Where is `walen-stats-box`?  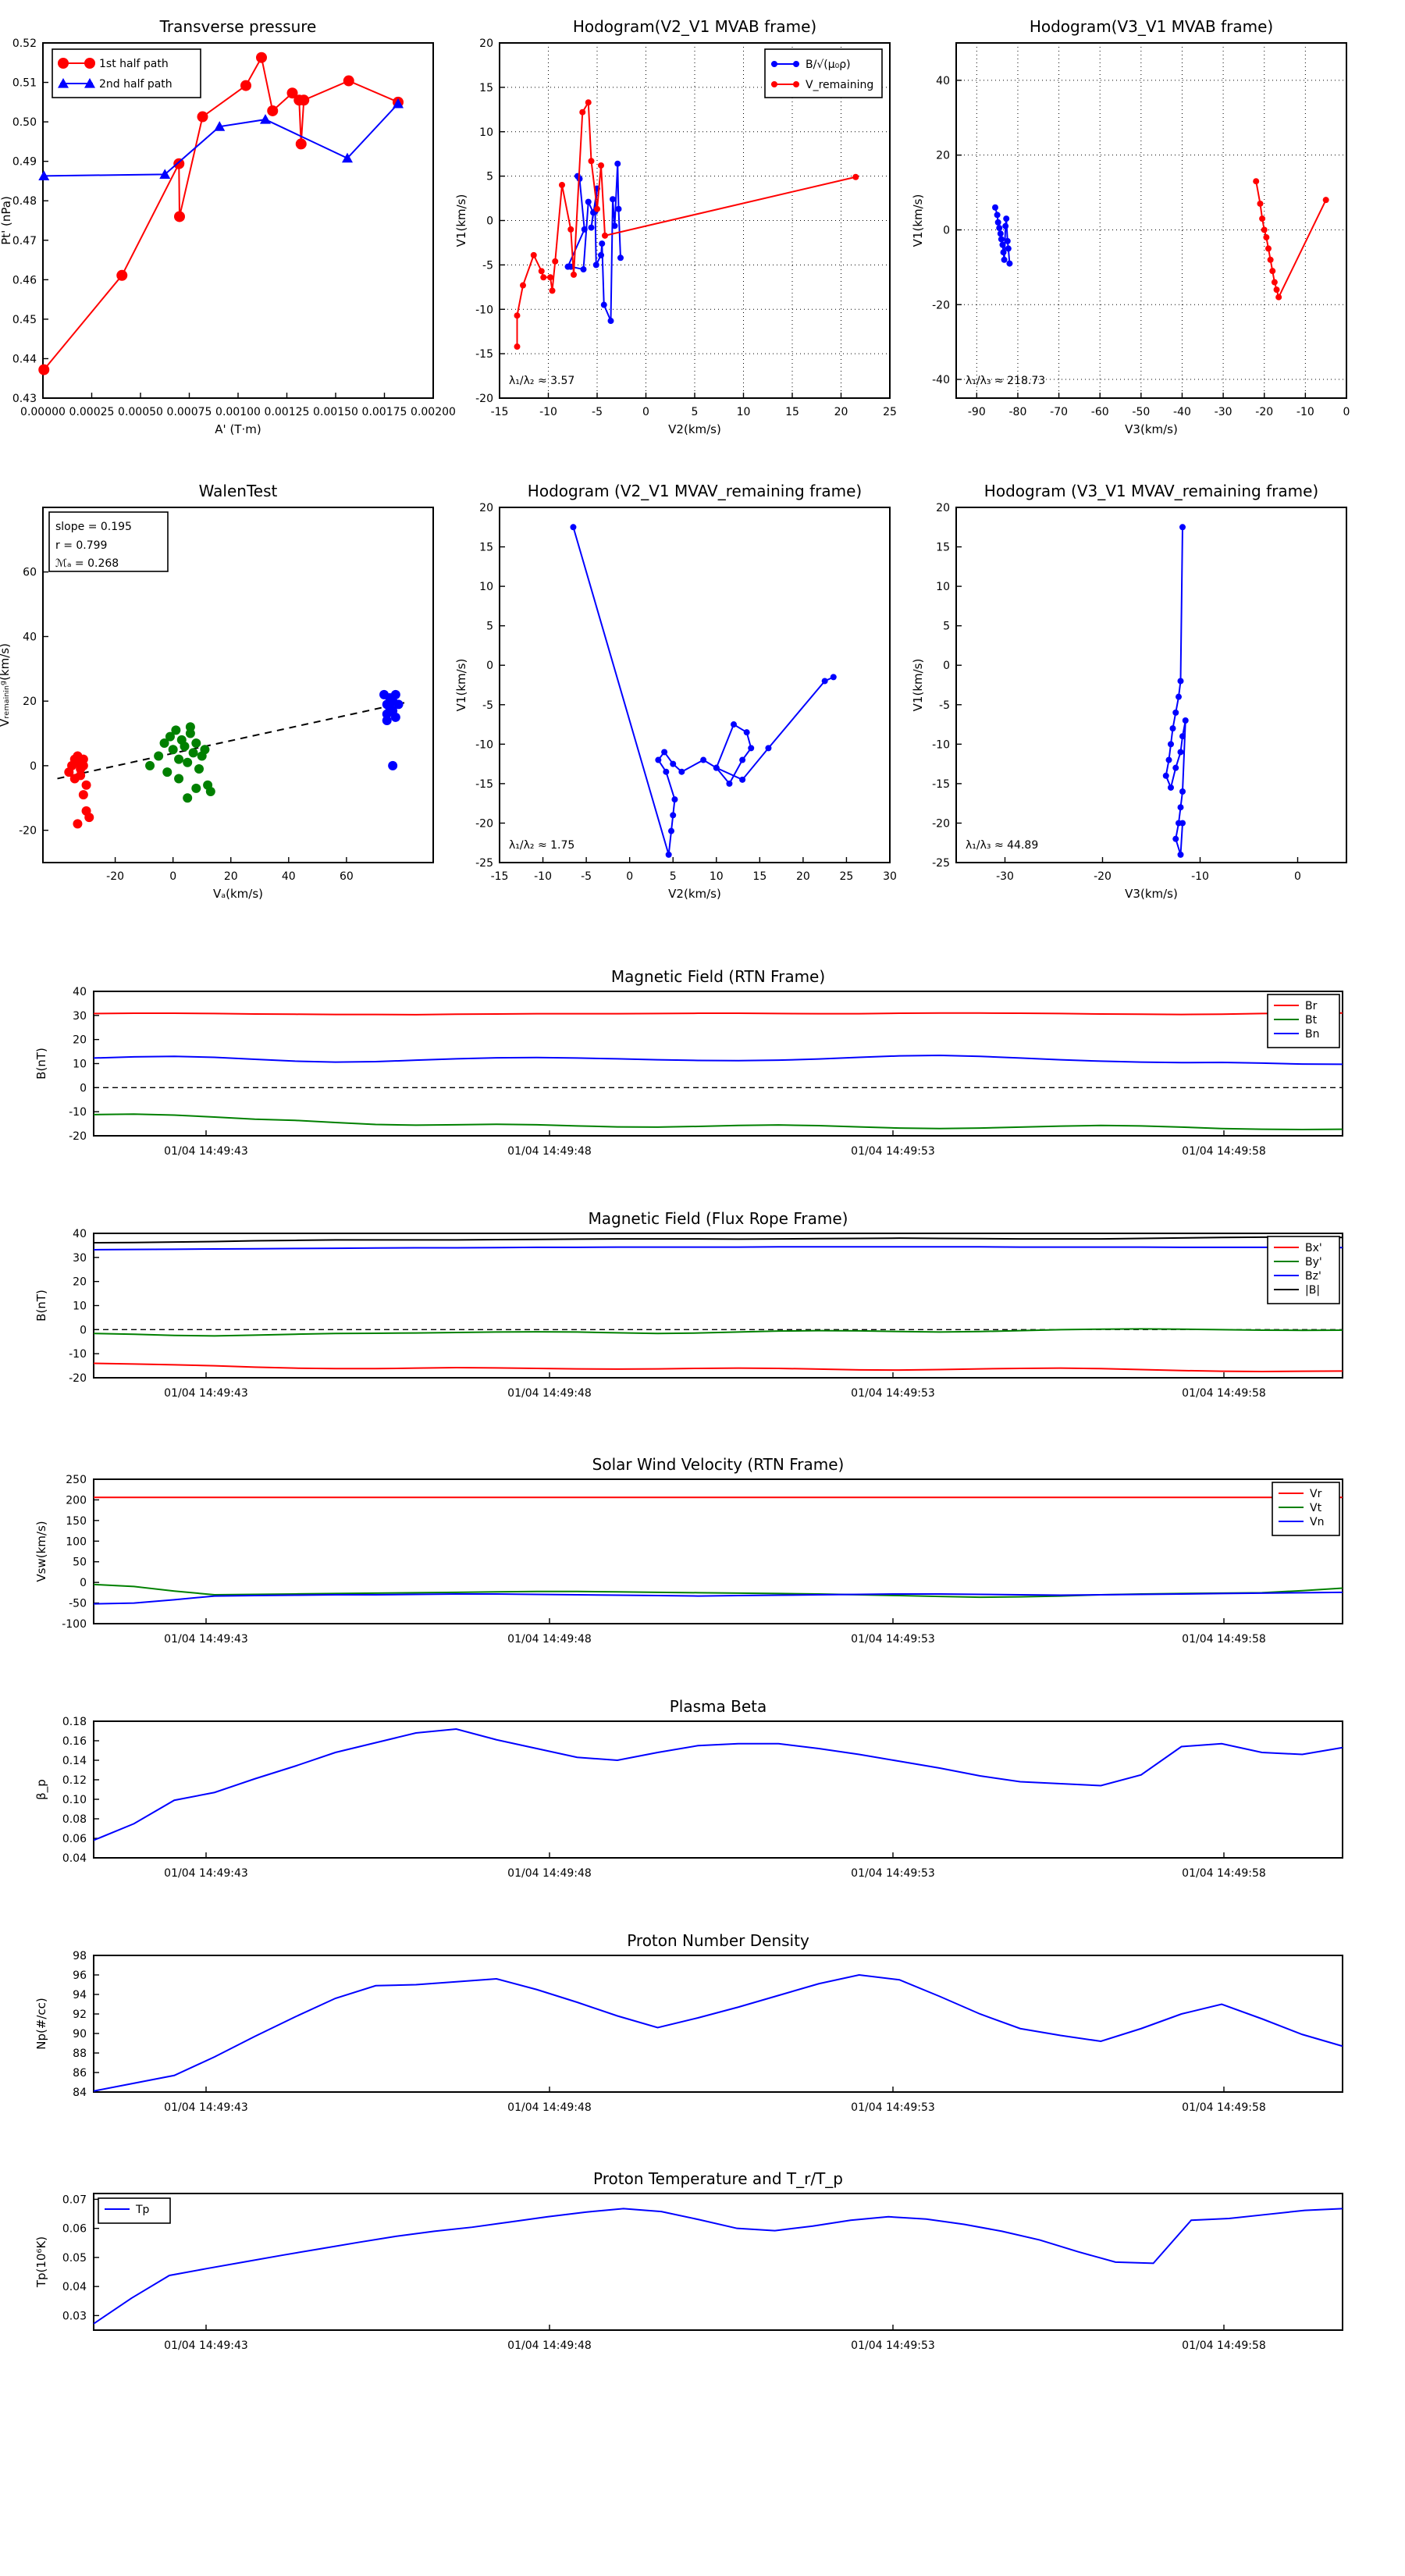 walen-stats-box is located at coordinates (109, 541).